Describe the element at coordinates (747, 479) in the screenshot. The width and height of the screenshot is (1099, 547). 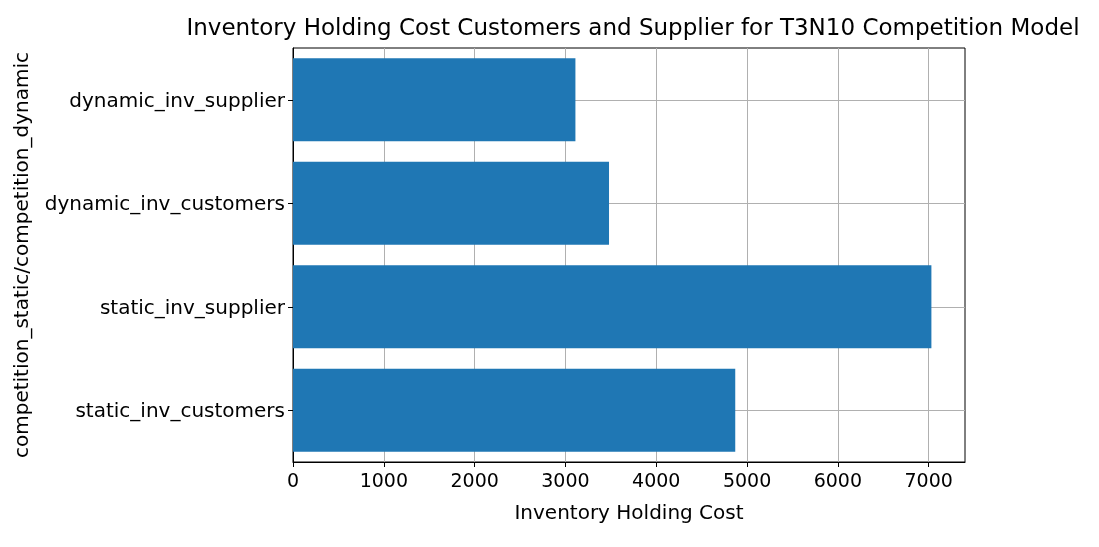
I see `x-tick-label: 5000` at that location.